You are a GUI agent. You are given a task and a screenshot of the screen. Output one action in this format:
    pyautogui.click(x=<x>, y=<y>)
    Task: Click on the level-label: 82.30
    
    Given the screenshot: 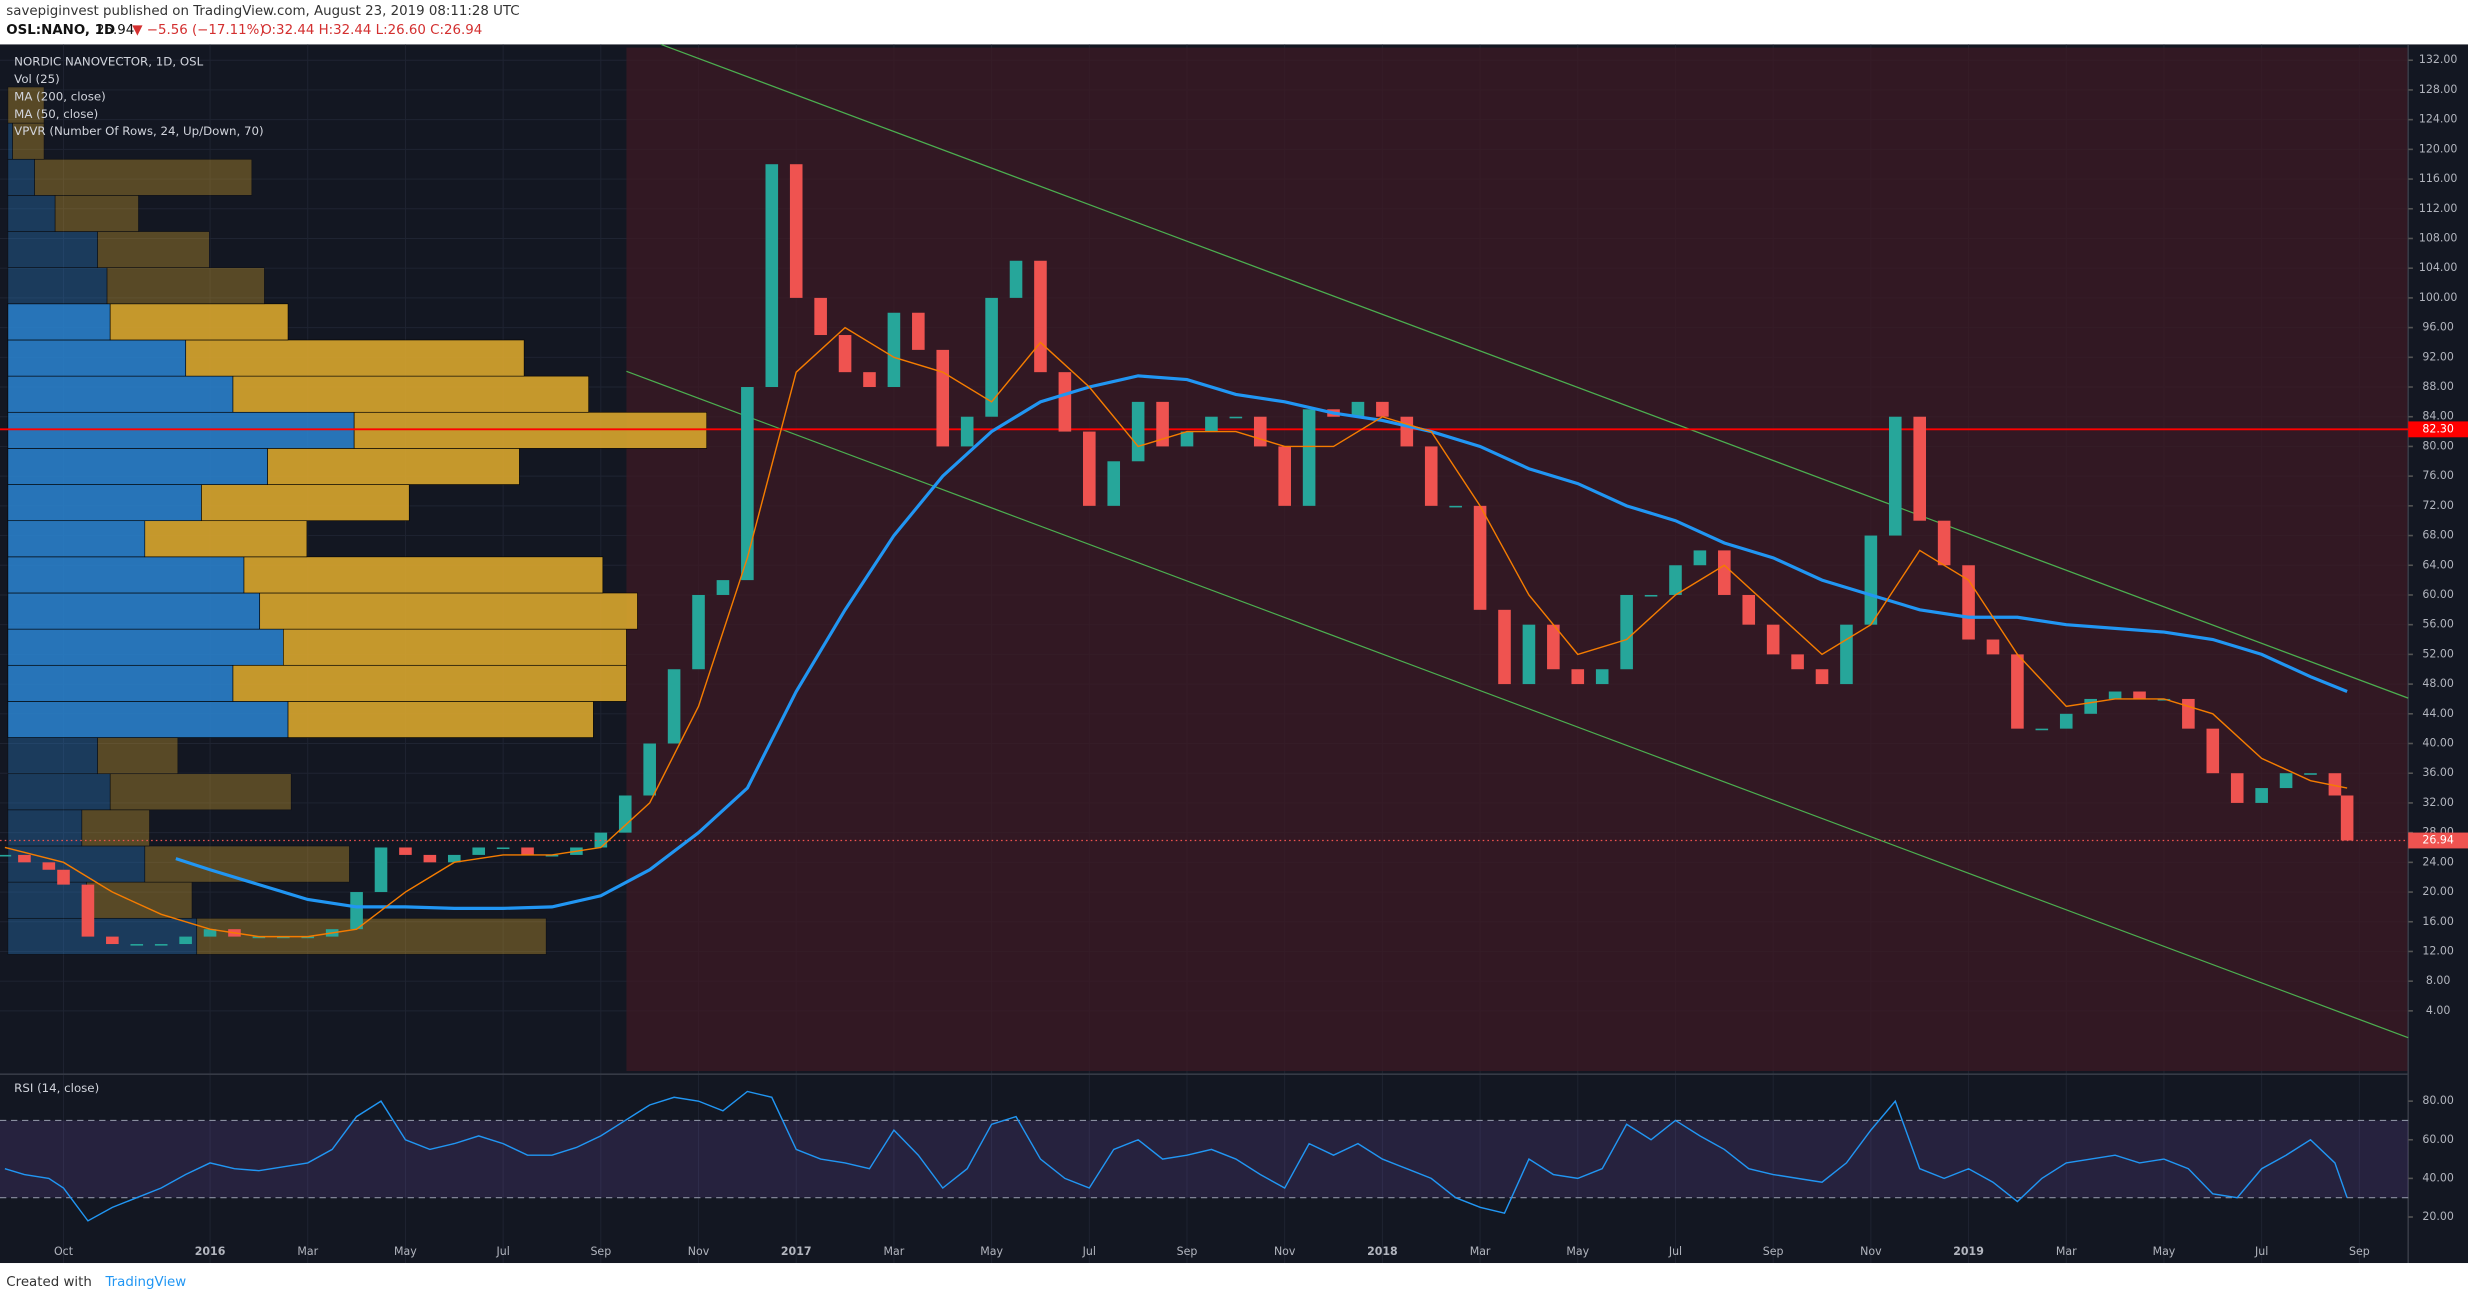 What is the action you would take?
    pyautogui.click(x=2437, y=428)
    